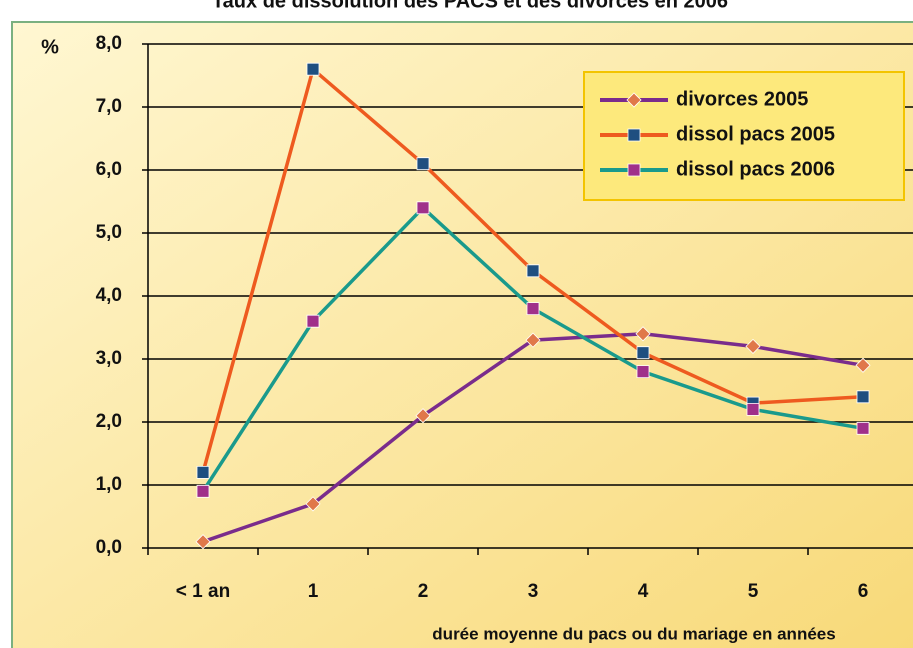 This screenshot has height=648, width=913. I want to click on y-tick-label: 6,0, so click(109, 169).